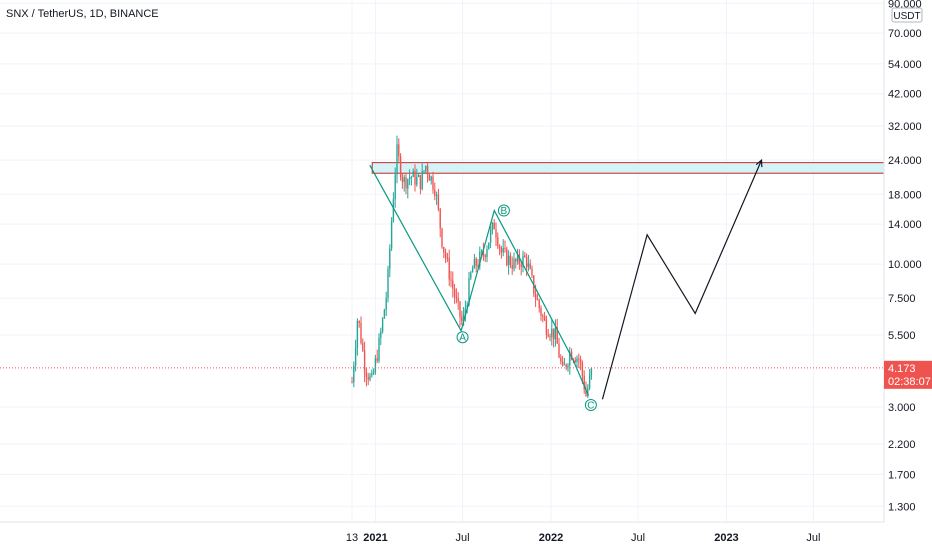 This screenshot has height=555, width=932. I want to click on currency-badge, so click(907, 15).